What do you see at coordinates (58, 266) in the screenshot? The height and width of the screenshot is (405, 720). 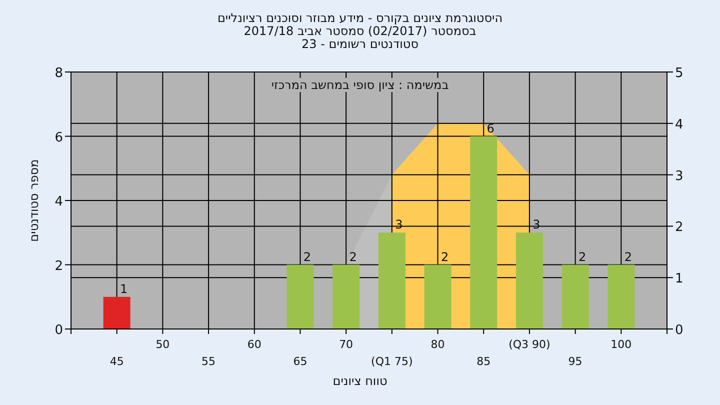 I see `y-tick-label: 2` at bounding box center [58, 266].